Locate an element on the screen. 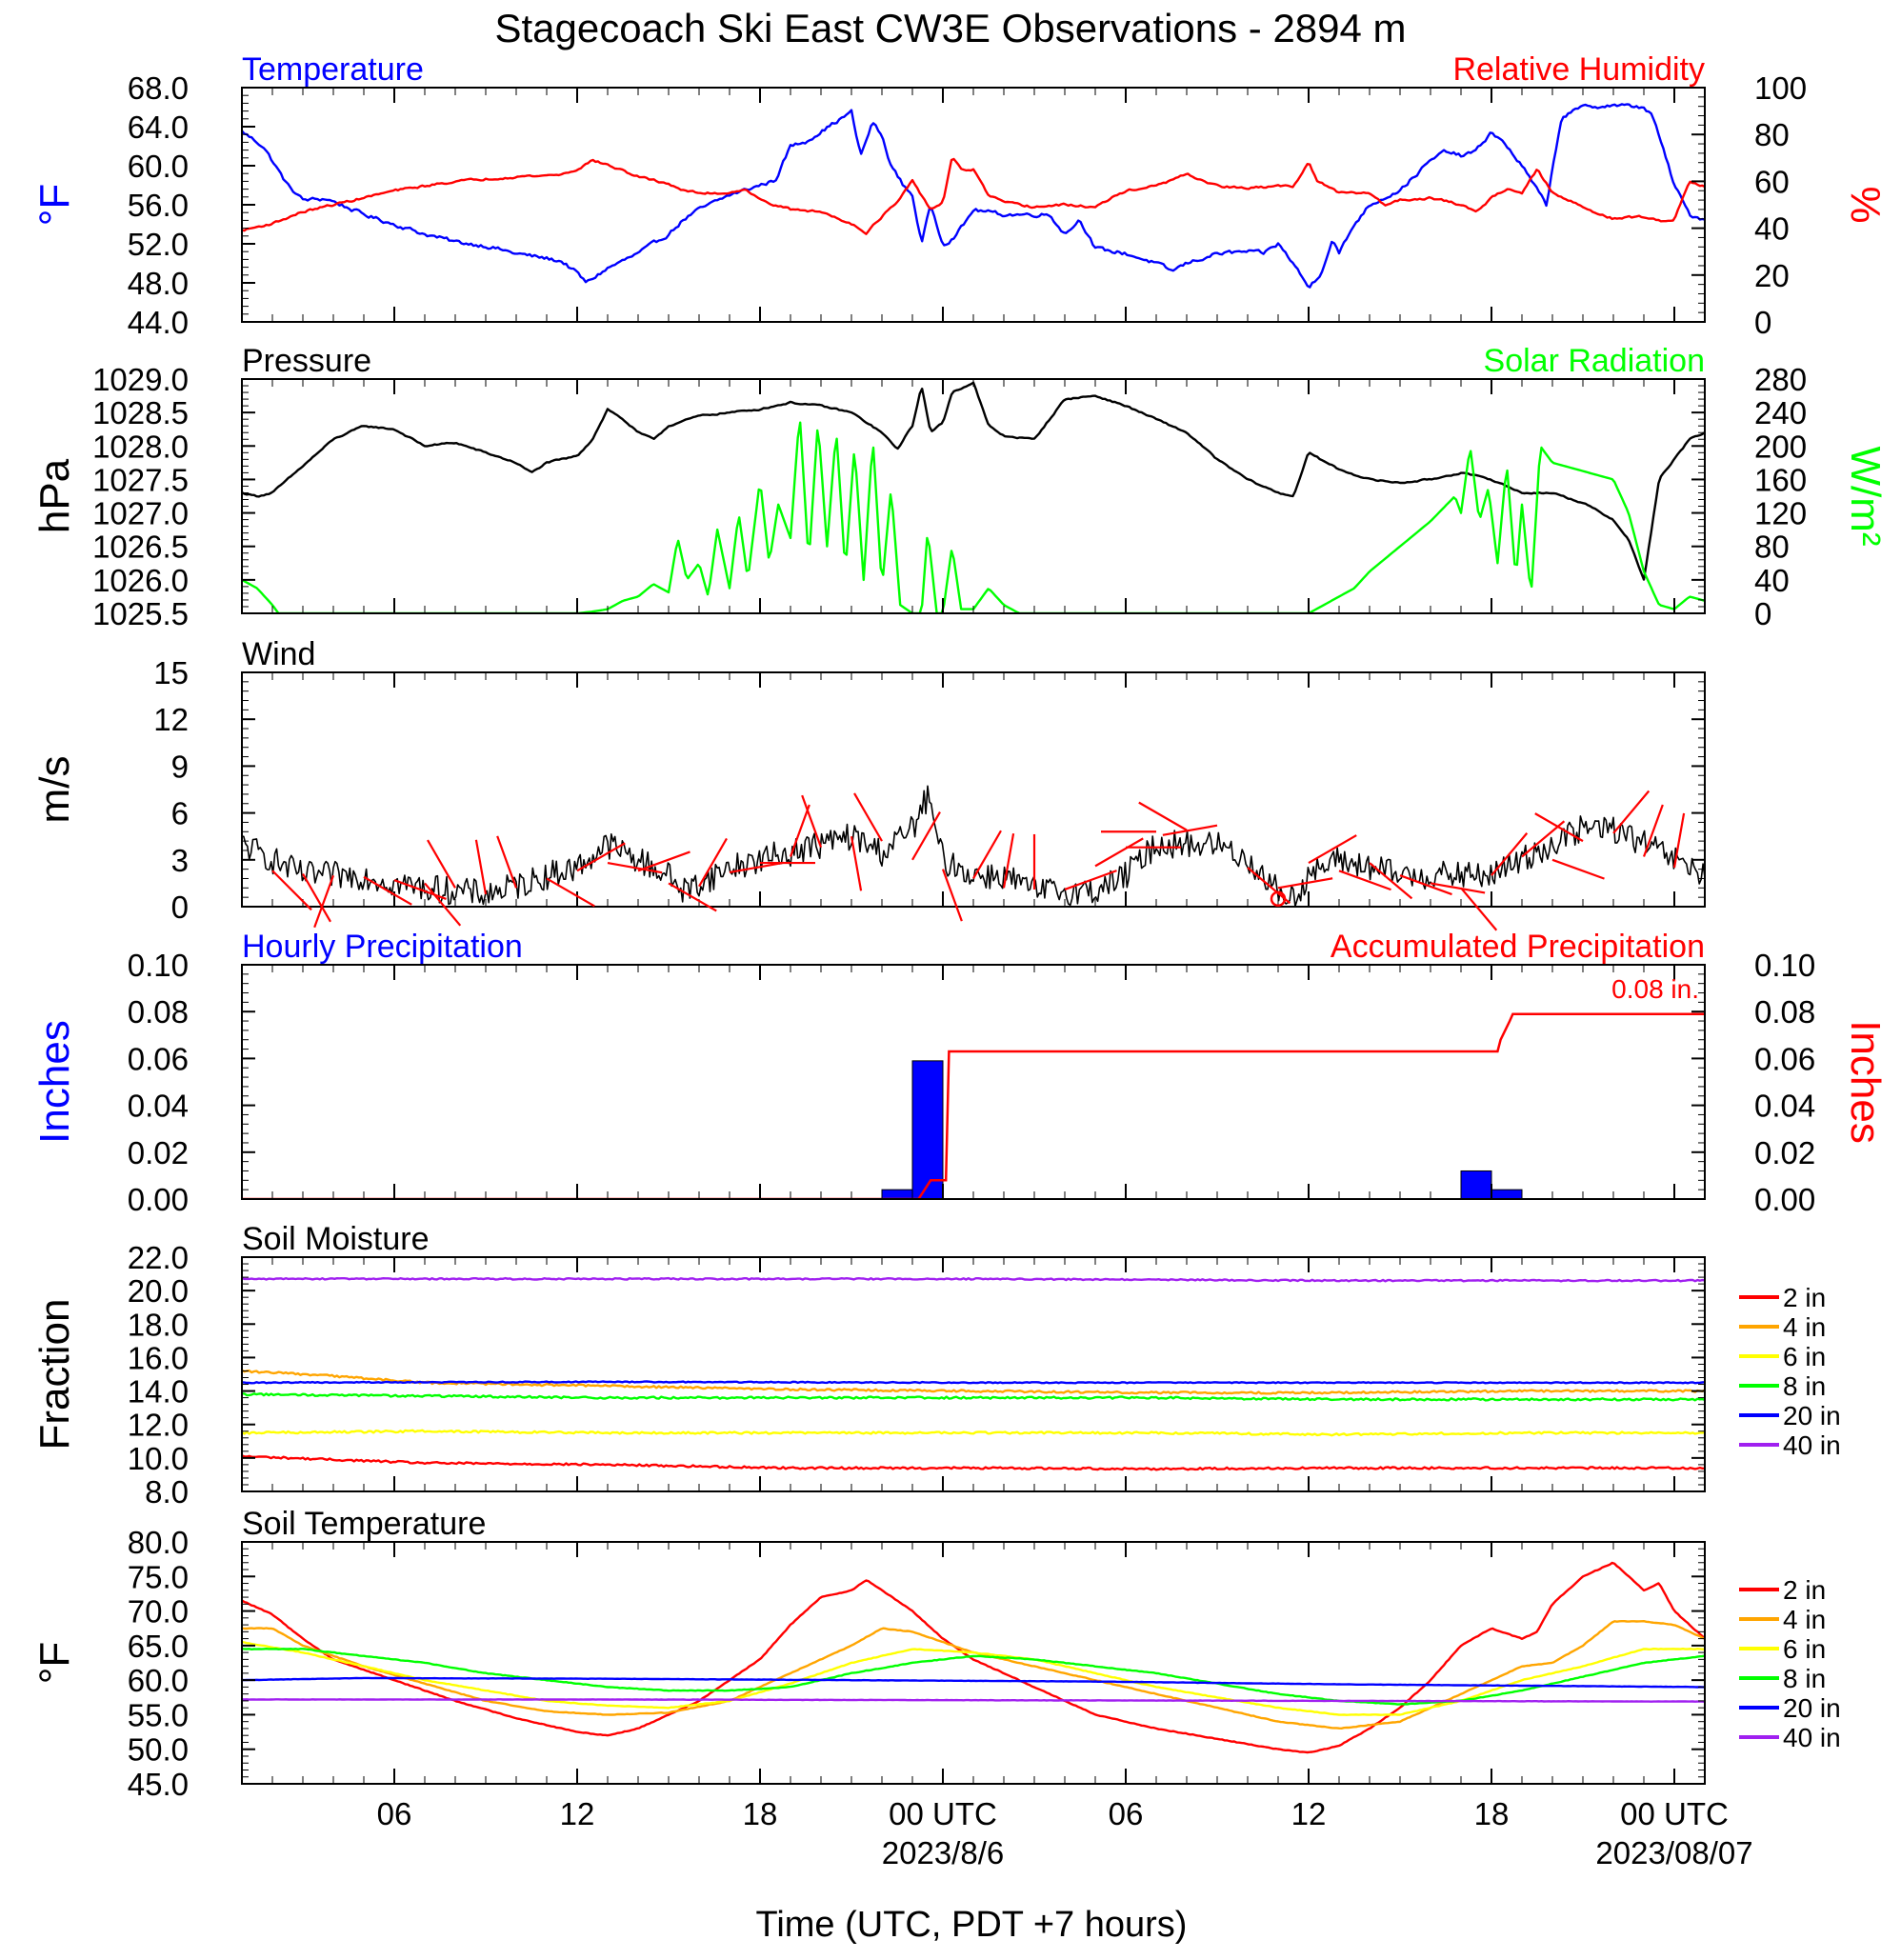 Image resolution: width=1901 pixels, height=1960 pixels. series-2-in is located at coordinates (973, 1462).